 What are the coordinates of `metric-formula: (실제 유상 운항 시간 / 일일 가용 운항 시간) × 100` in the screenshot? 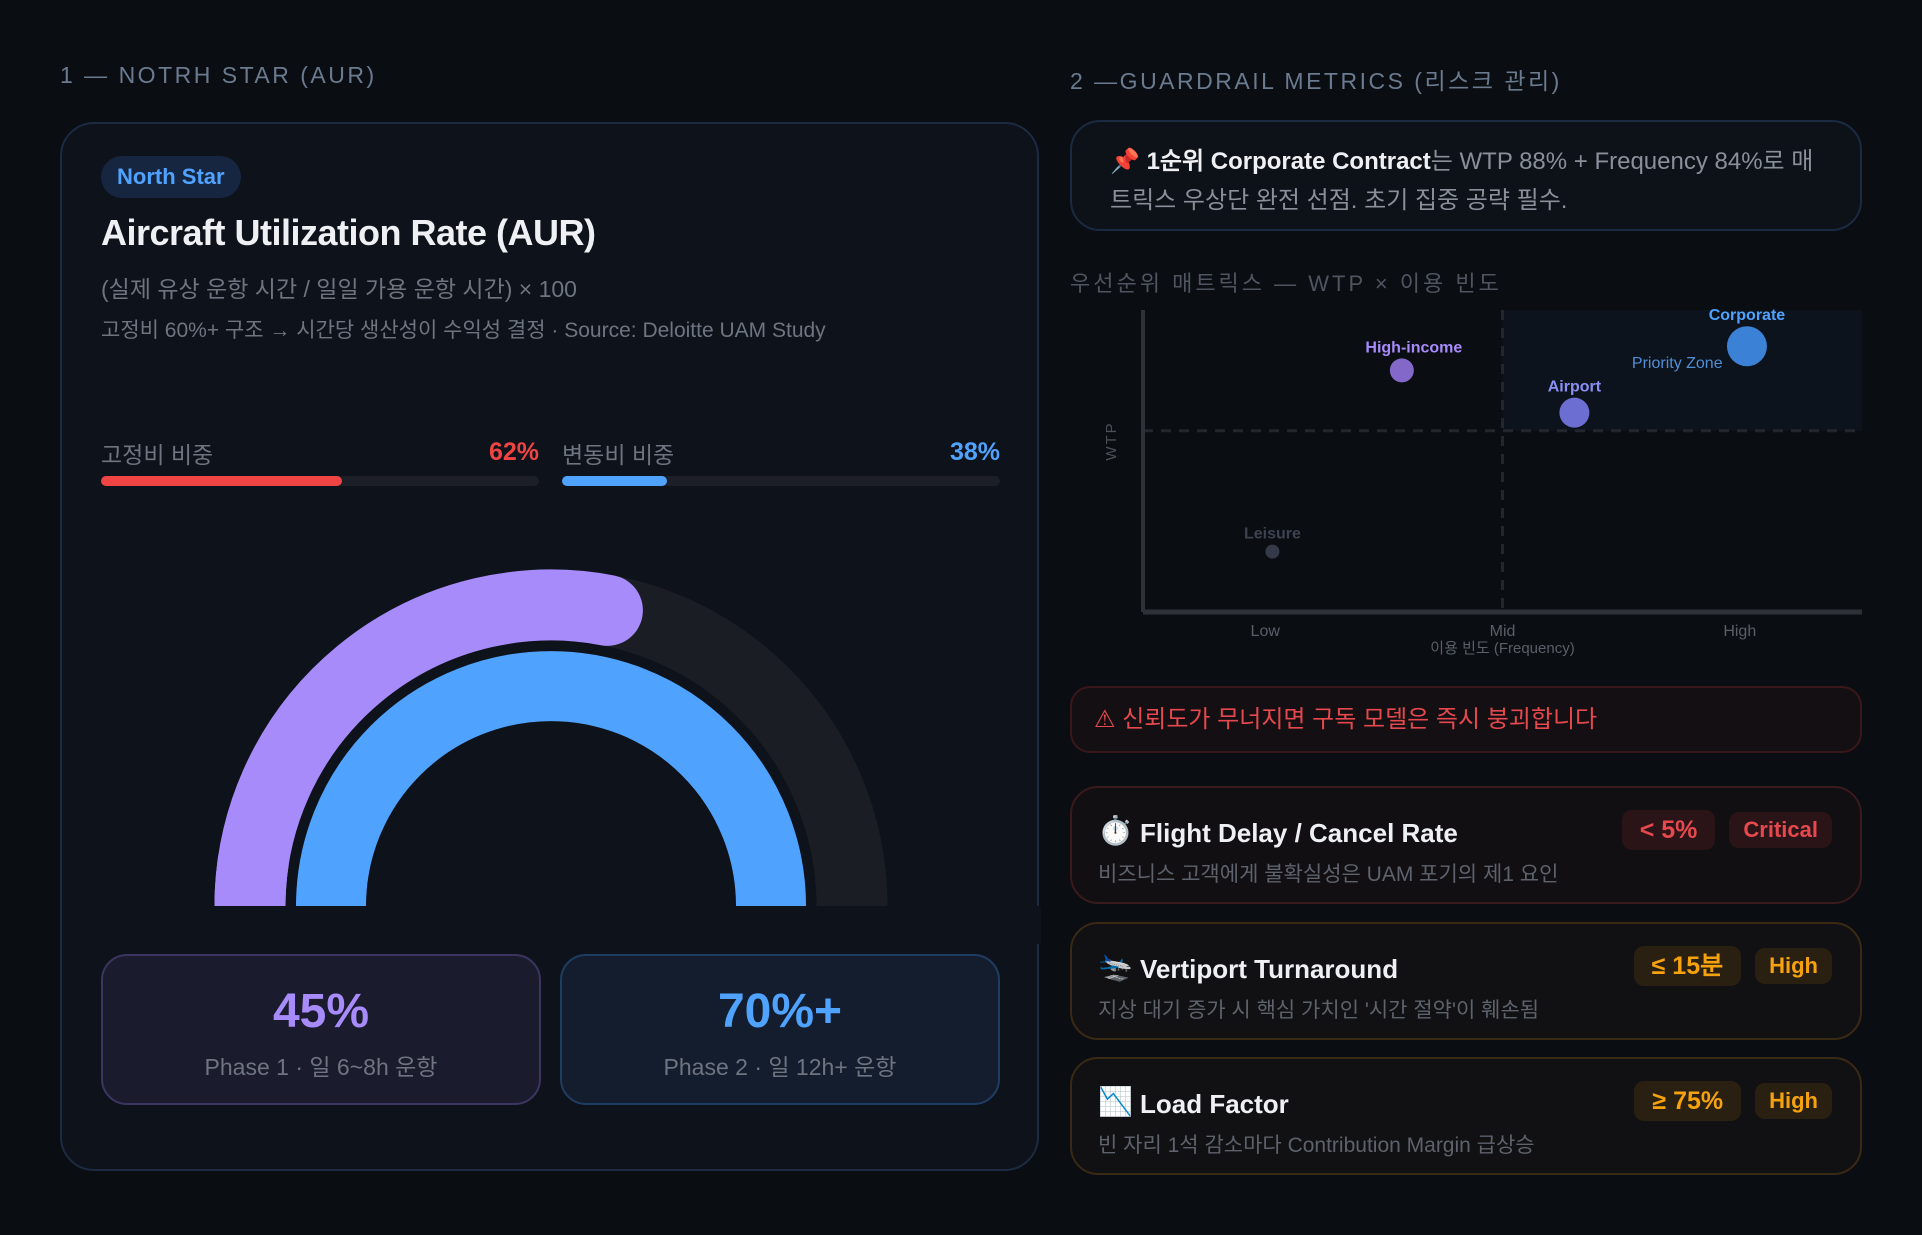 It's located at (339, 289).